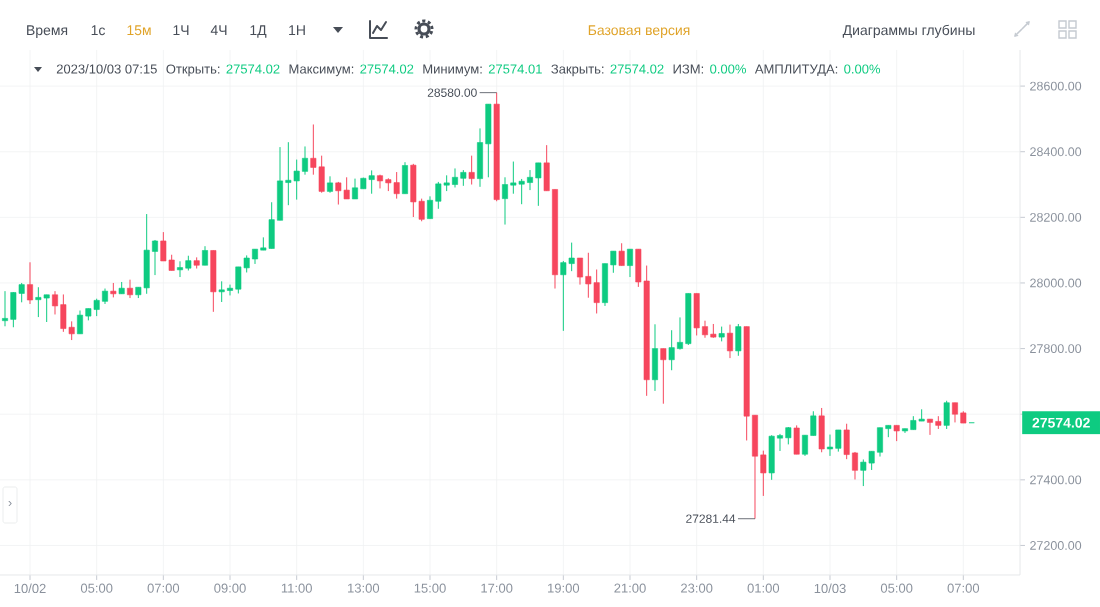 This screenshot has width=1100, height=607. What do you see at coordinates (47, 31) in the screenshot?
I see `text: Время` at bounding box center [47, 31].